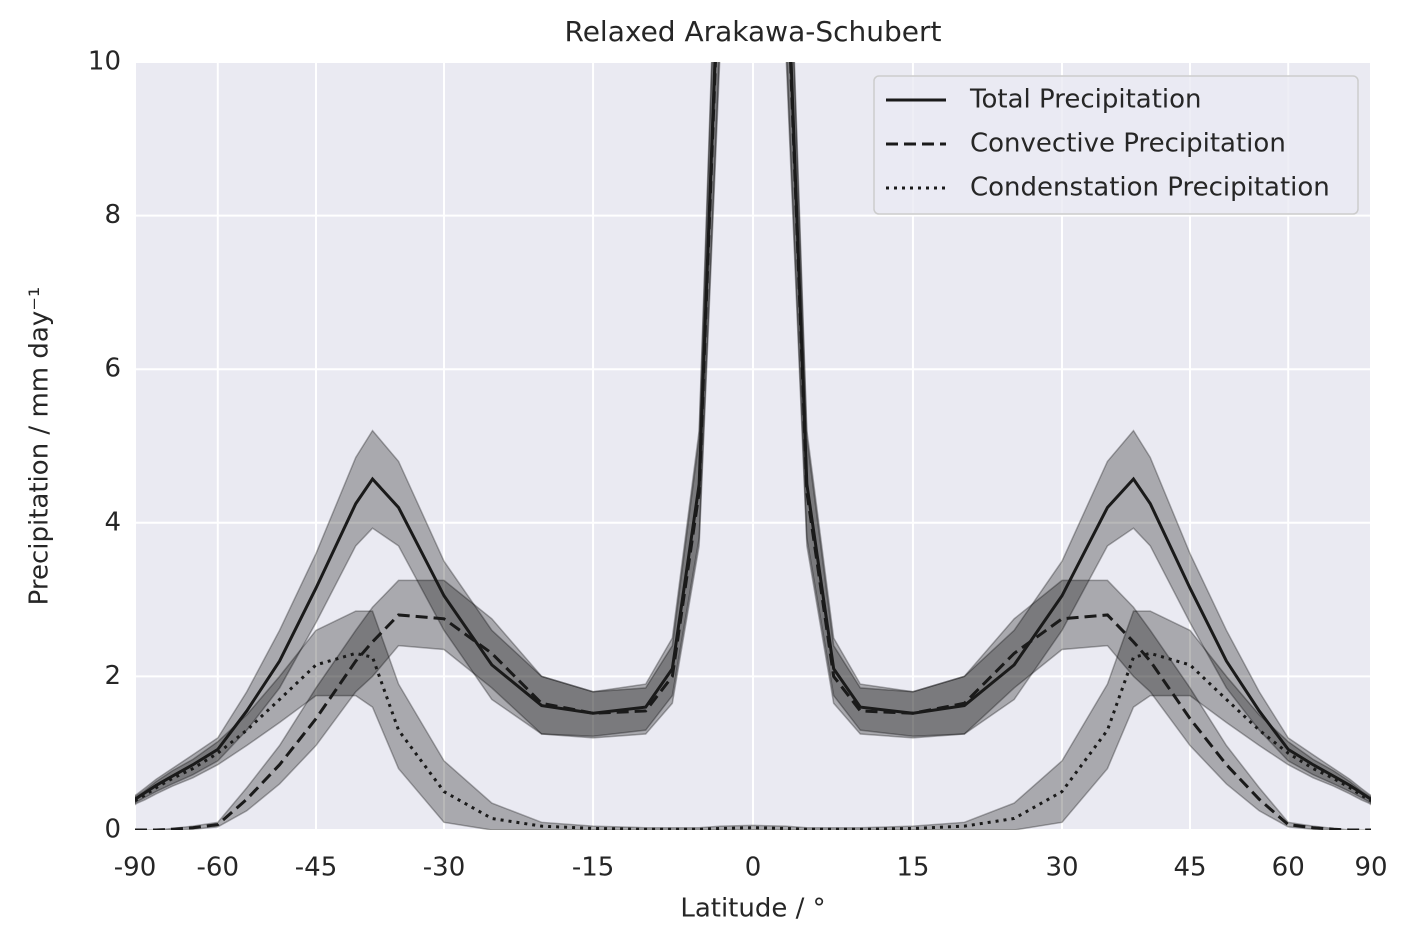 The image size is (1410, 947). Describe the element at coordinates (752, 909) in the screenshot. I see `x-axis-label: Latitude / °` at that location.